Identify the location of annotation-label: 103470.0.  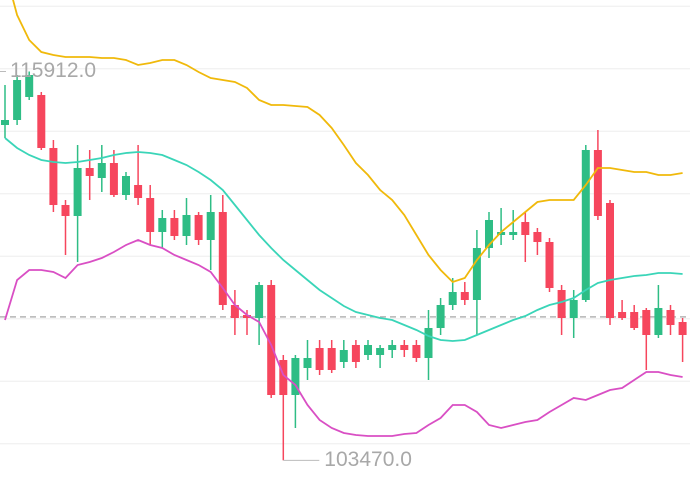
(368, 459).